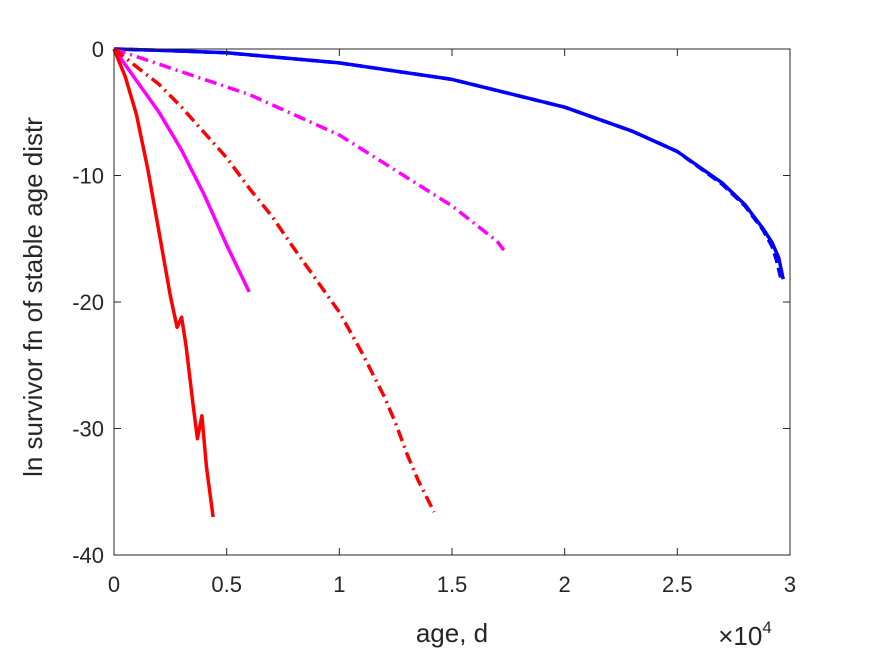 Image resolution: width=875 pixels, height=656 pixels. I want to click on series-line-4-solid, so click(181, 170).